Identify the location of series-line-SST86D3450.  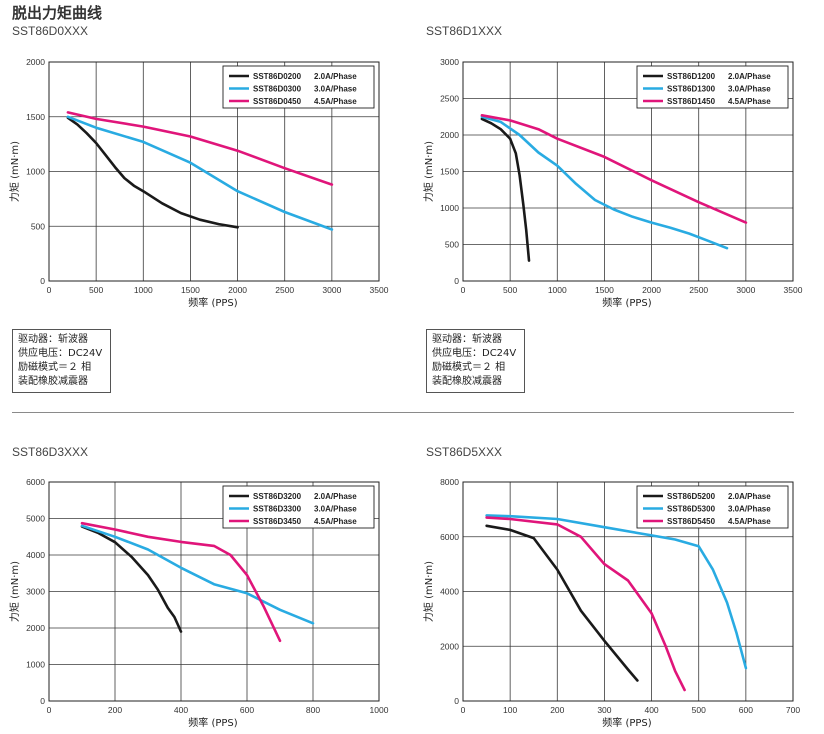
(181, 582).